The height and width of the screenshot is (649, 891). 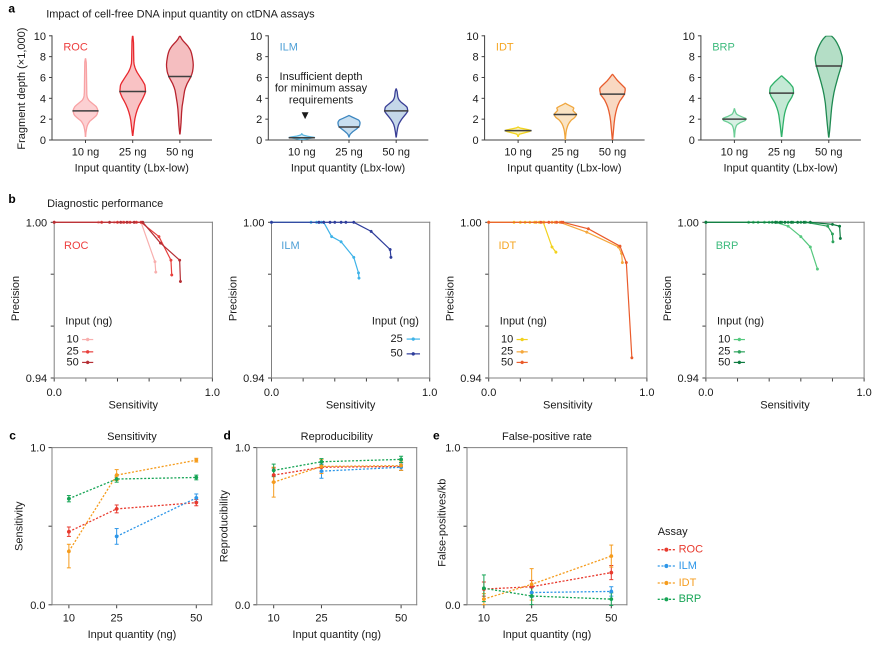 I want to click on svg-text: e, so click(x=436, y=435).